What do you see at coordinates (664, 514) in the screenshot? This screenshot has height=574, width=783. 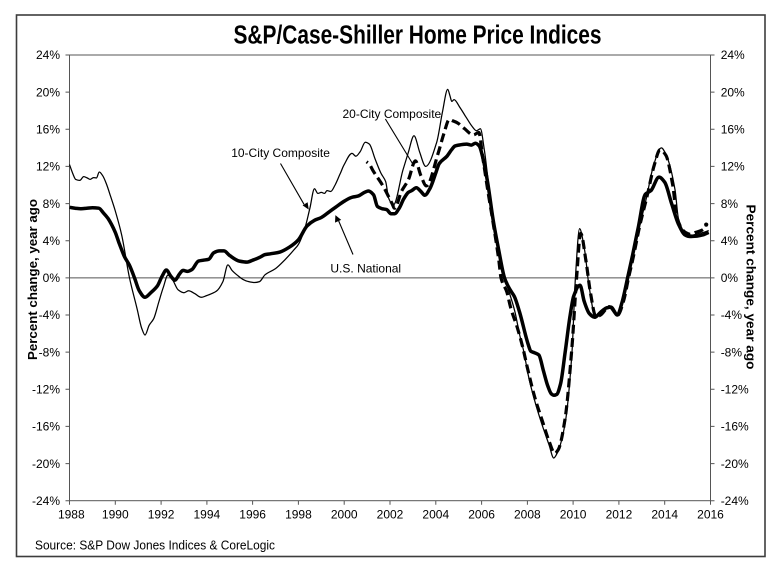 I see `svg-text: 2014` at bounding box center [664, 514].